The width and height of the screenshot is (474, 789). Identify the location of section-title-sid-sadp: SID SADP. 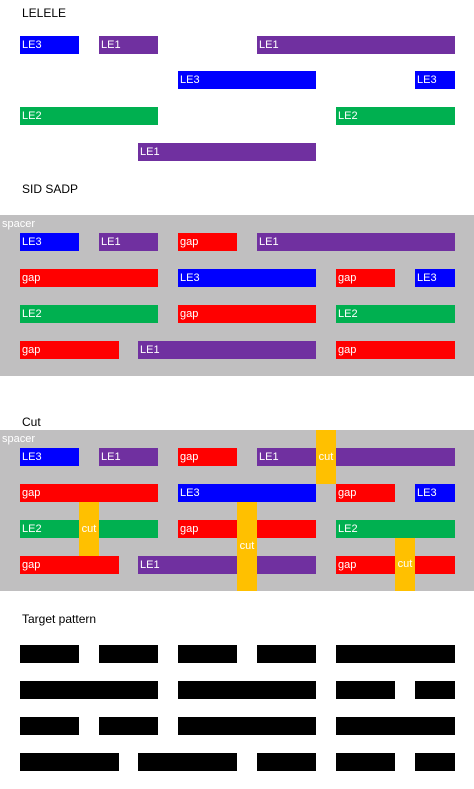
(50, 189).